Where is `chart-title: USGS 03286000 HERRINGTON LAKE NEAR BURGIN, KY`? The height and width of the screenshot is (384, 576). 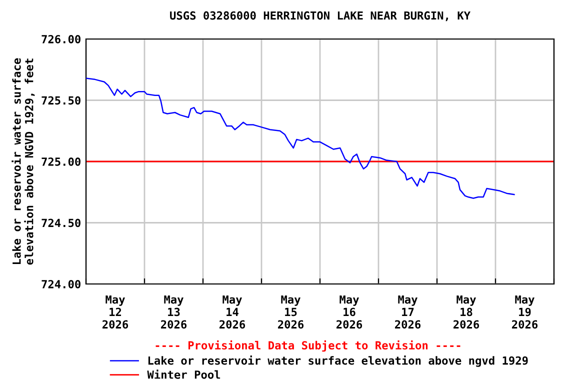 chart-title: USGS 03286000 HERRINGTON LAKE NEAR BURGIN, KY is located at coordinates (320, 16).